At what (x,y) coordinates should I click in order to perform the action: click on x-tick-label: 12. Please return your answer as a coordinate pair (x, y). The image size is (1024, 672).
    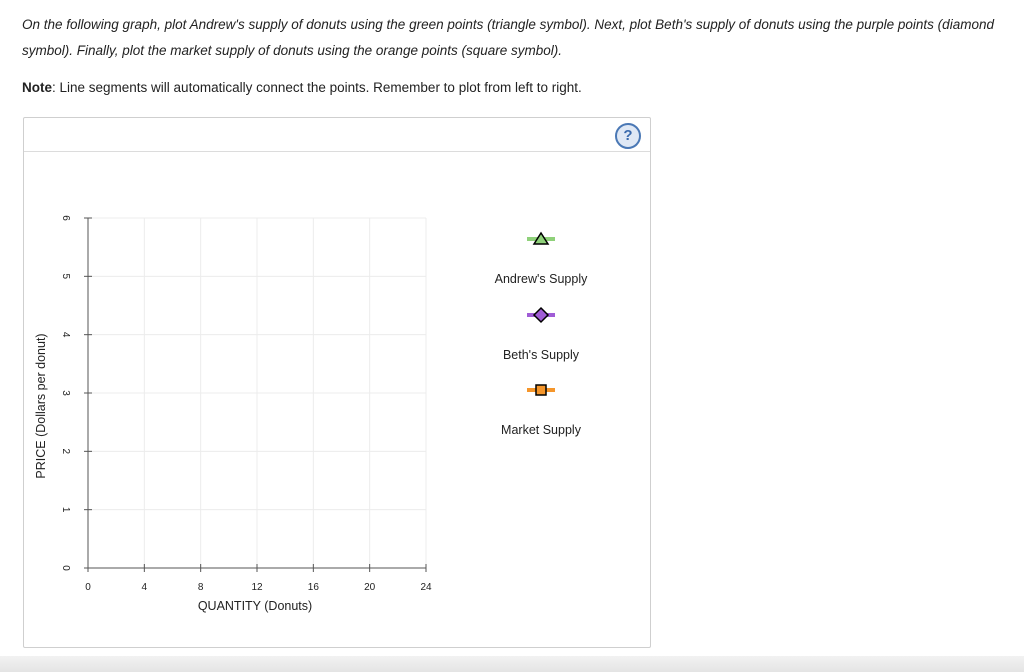
    Looking at the image, I should click on (257, 587).